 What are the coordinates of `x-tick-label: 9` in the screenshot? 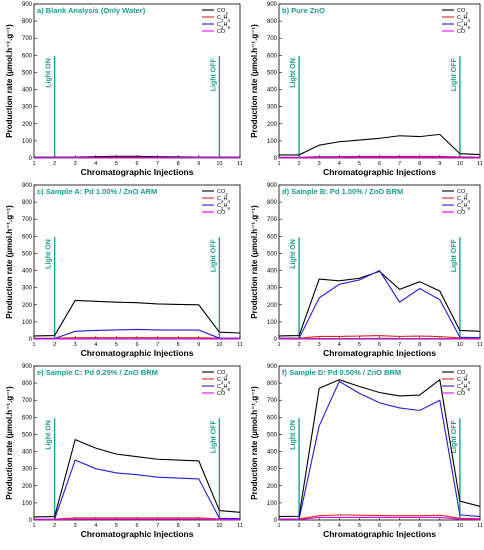 It's located at (198, 526).